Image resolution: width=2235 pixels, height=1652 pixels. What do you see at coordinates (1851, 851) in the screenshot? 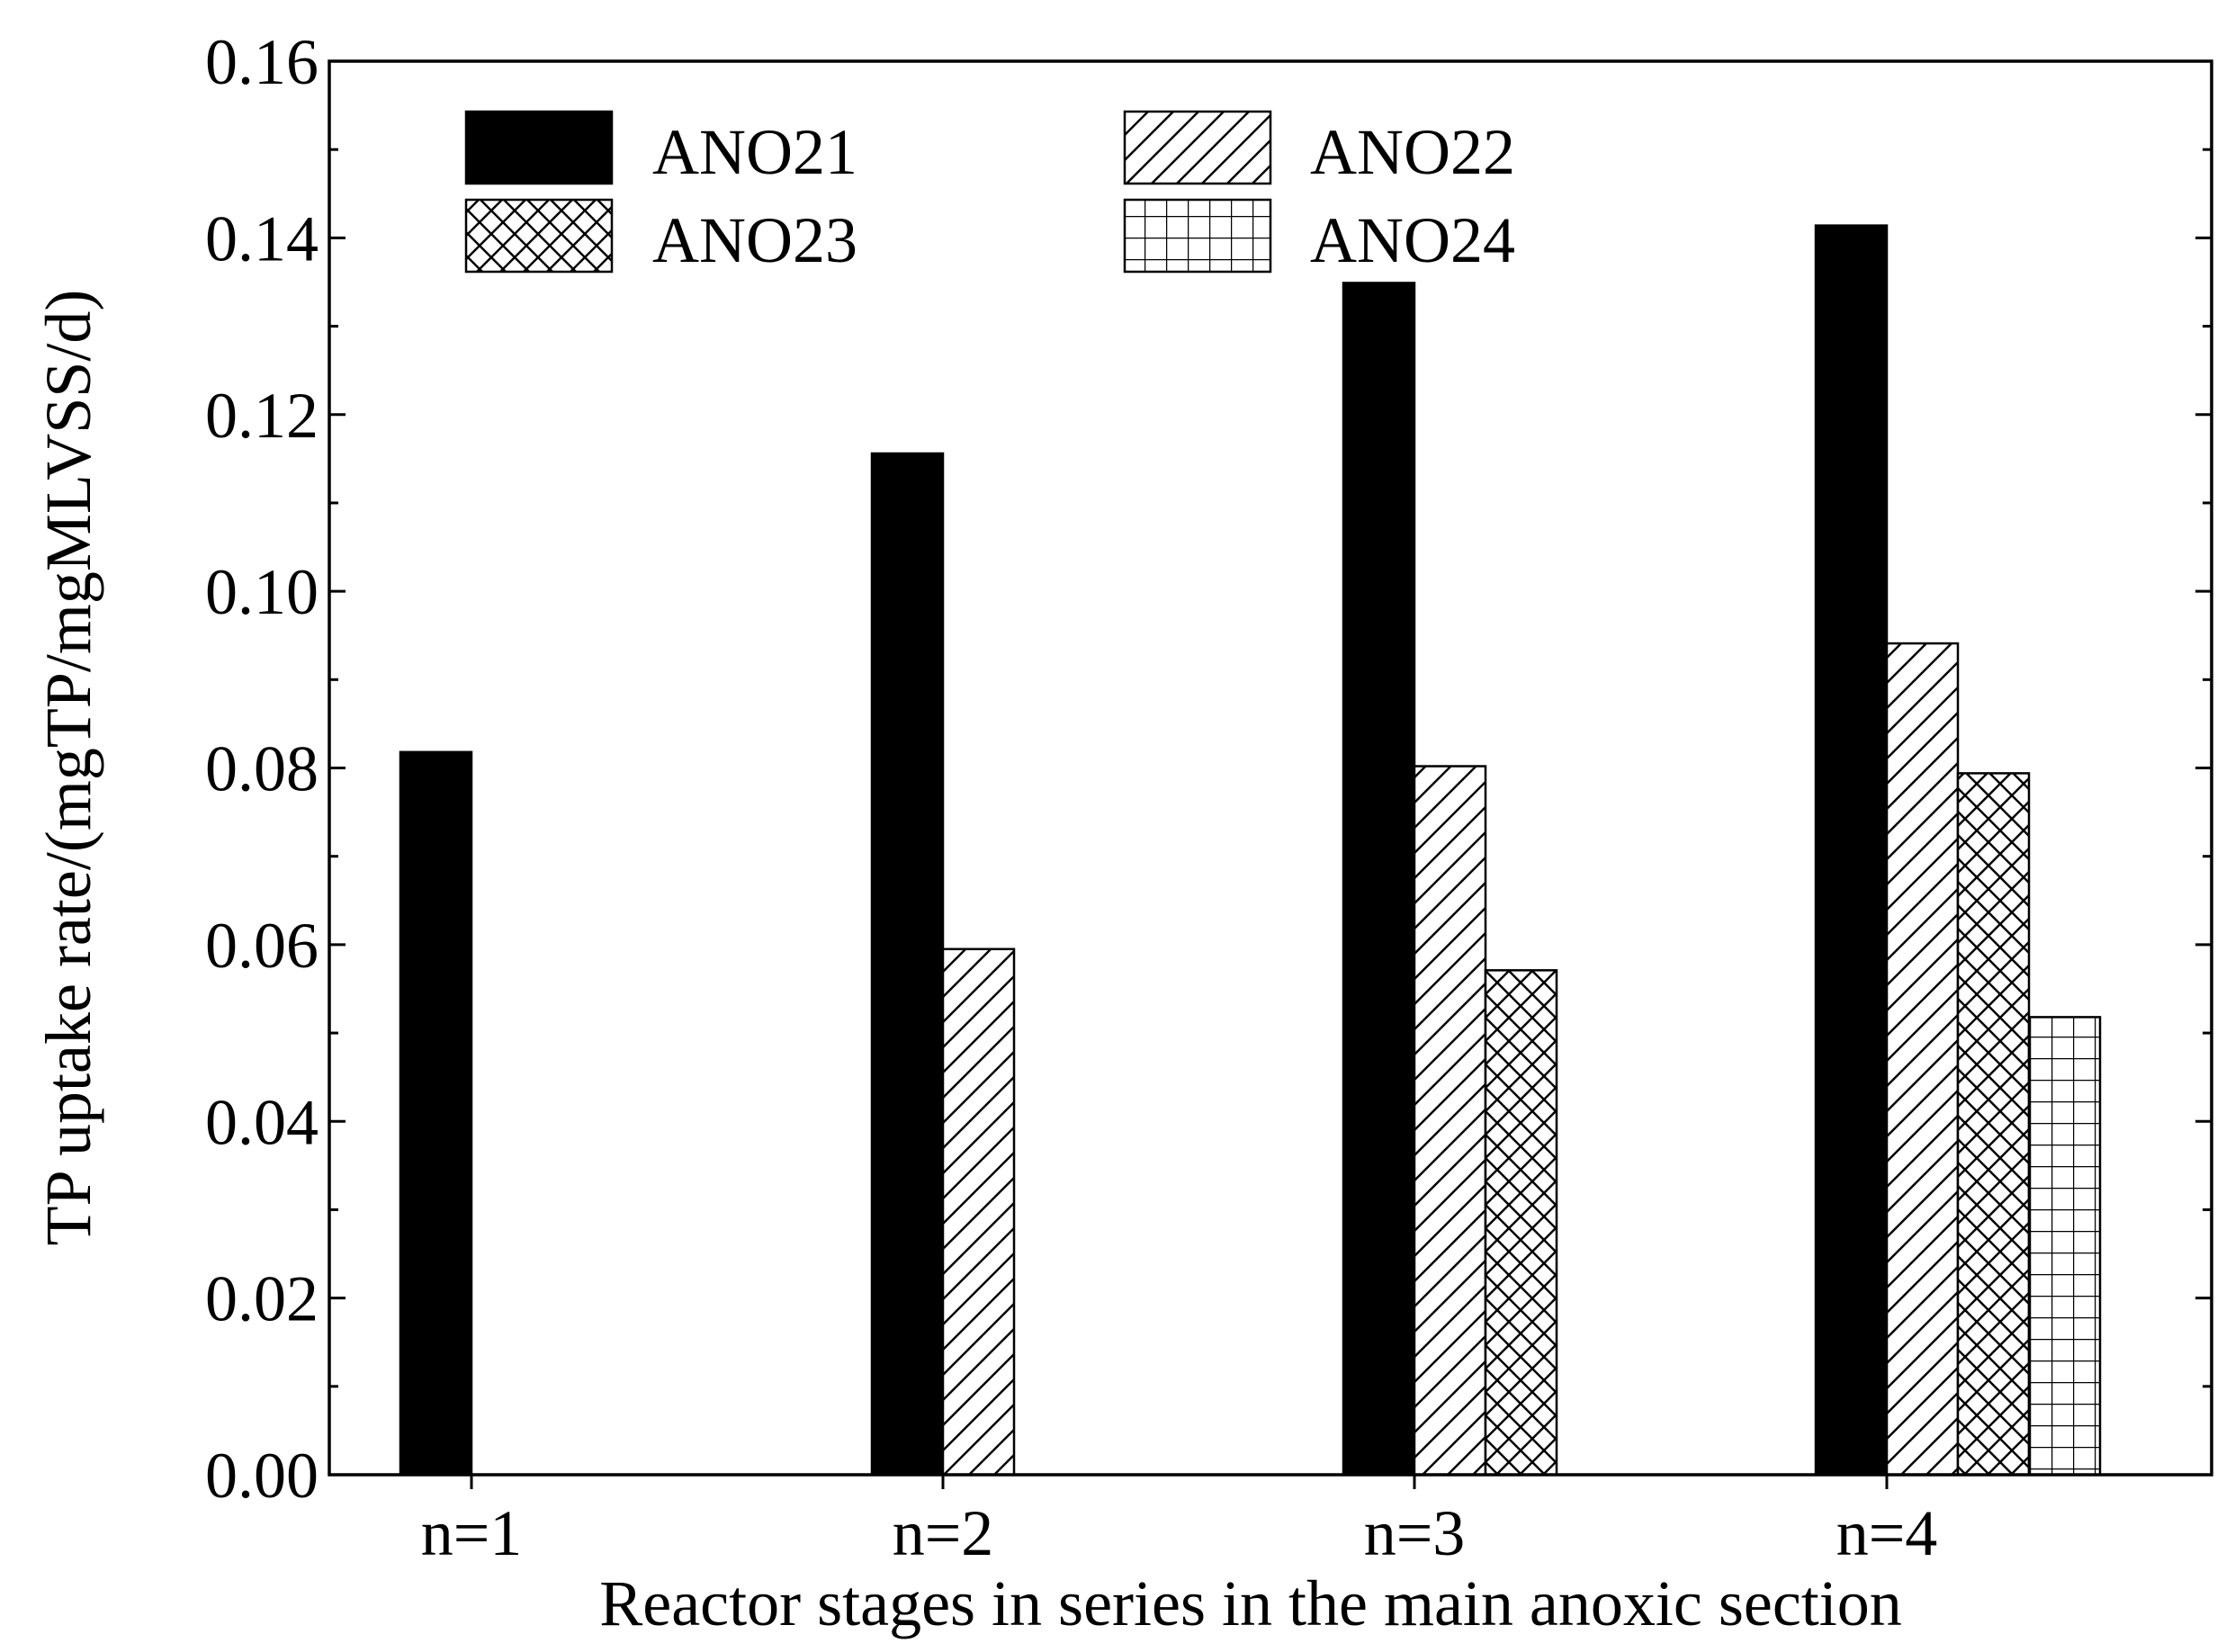
I see `bar-ANO21-n=4` at bounding box center [1851, 851].